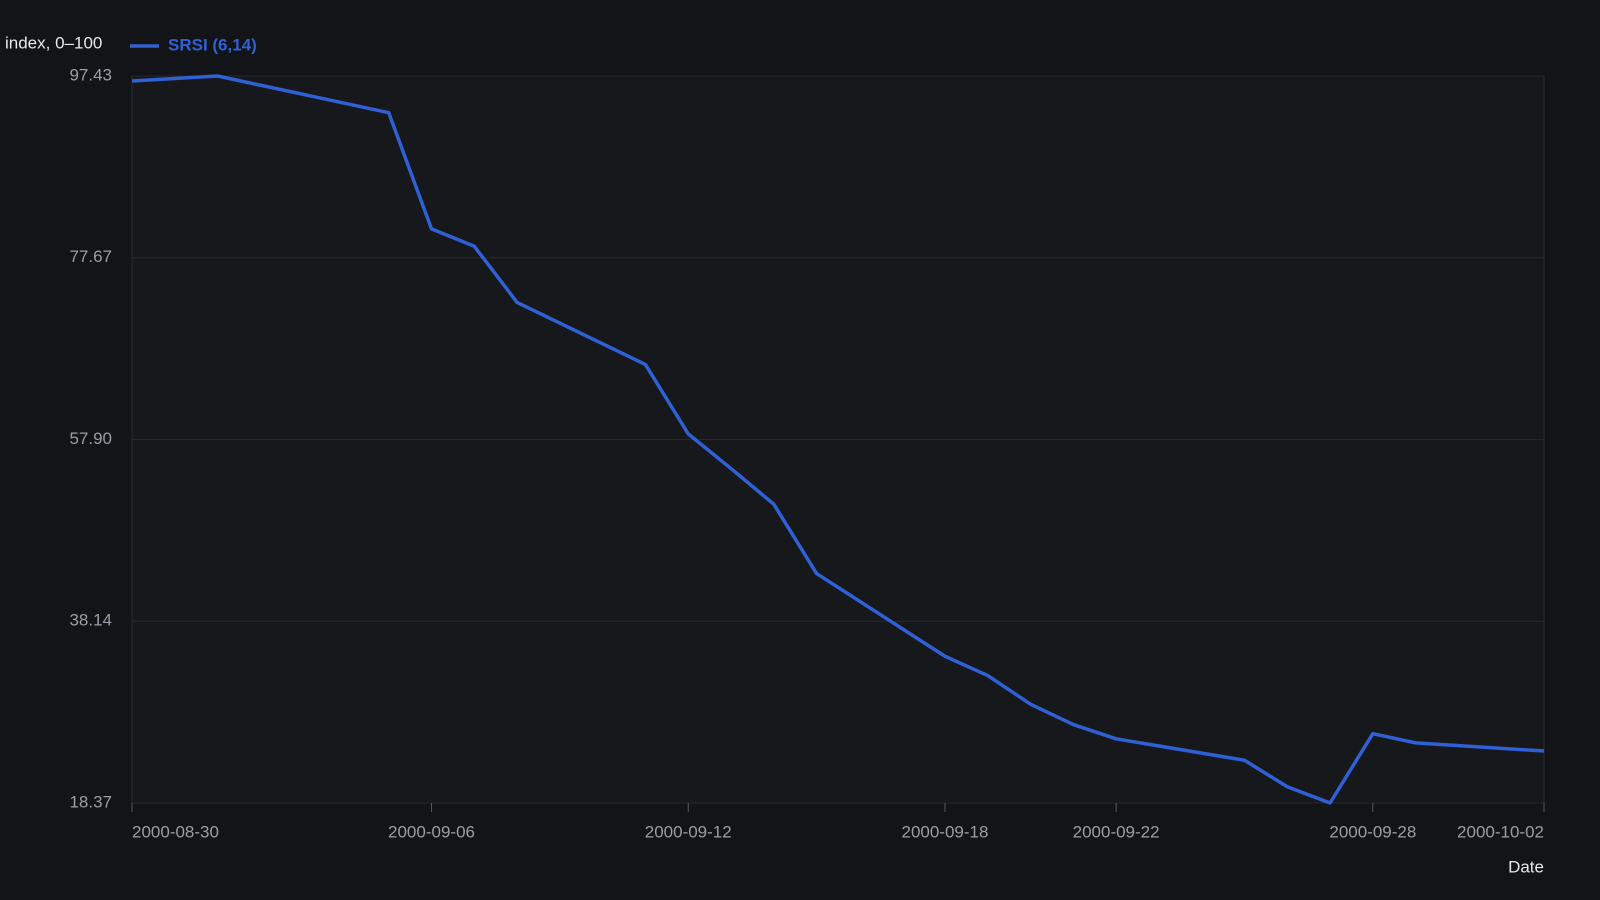 This screenshot has width=1600, height=900. Describe the element at coordinates (90, 74) in the screenshot. I see `y-tick-label: 97.43` at that location.